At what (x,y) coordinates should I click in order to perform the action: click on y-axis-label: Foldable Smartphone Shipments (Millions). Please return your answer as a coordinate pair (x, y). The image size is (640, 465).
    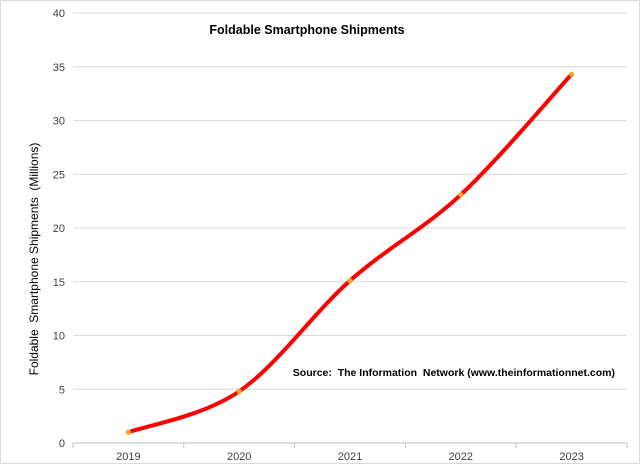
    Looking at the image, I should click on (34, 259).